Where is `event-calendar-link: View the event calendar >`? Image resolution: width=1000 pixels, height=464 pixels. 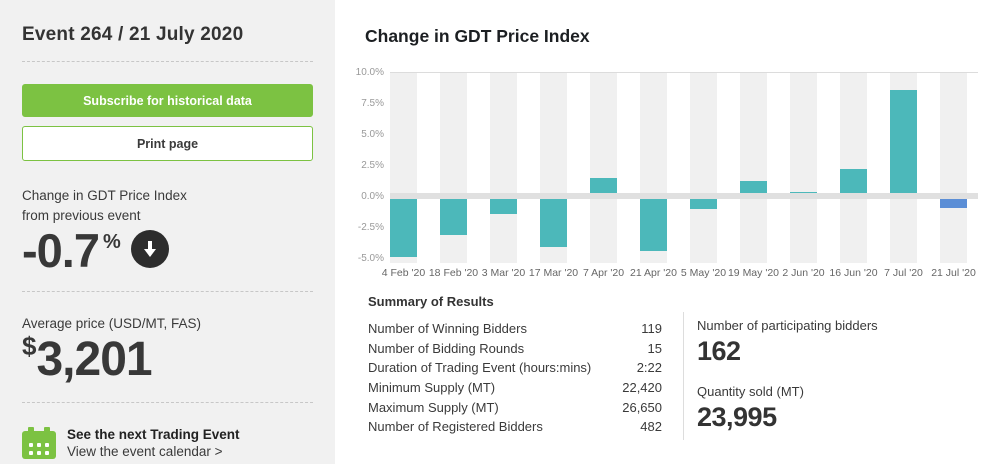
event-calendar-link: View the event calendar > is located at coordinates (145, 451).